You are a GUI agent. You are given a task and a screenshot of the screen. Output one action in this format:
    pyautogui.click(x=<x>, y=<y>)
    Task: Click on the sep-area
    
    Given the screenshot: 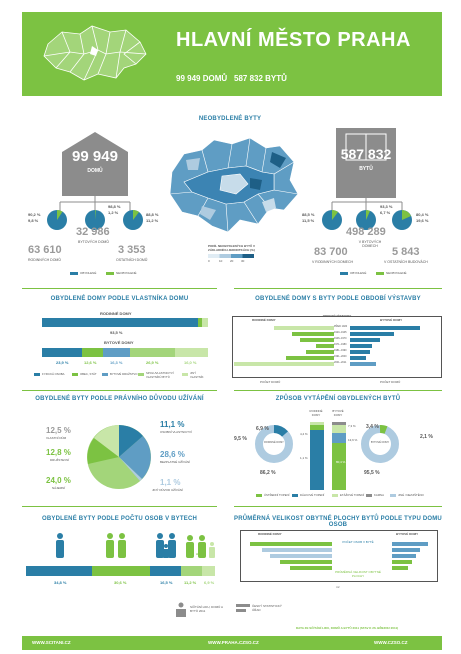 What is the action you would take?
    pyautogui.click(x=338, y=506)
    